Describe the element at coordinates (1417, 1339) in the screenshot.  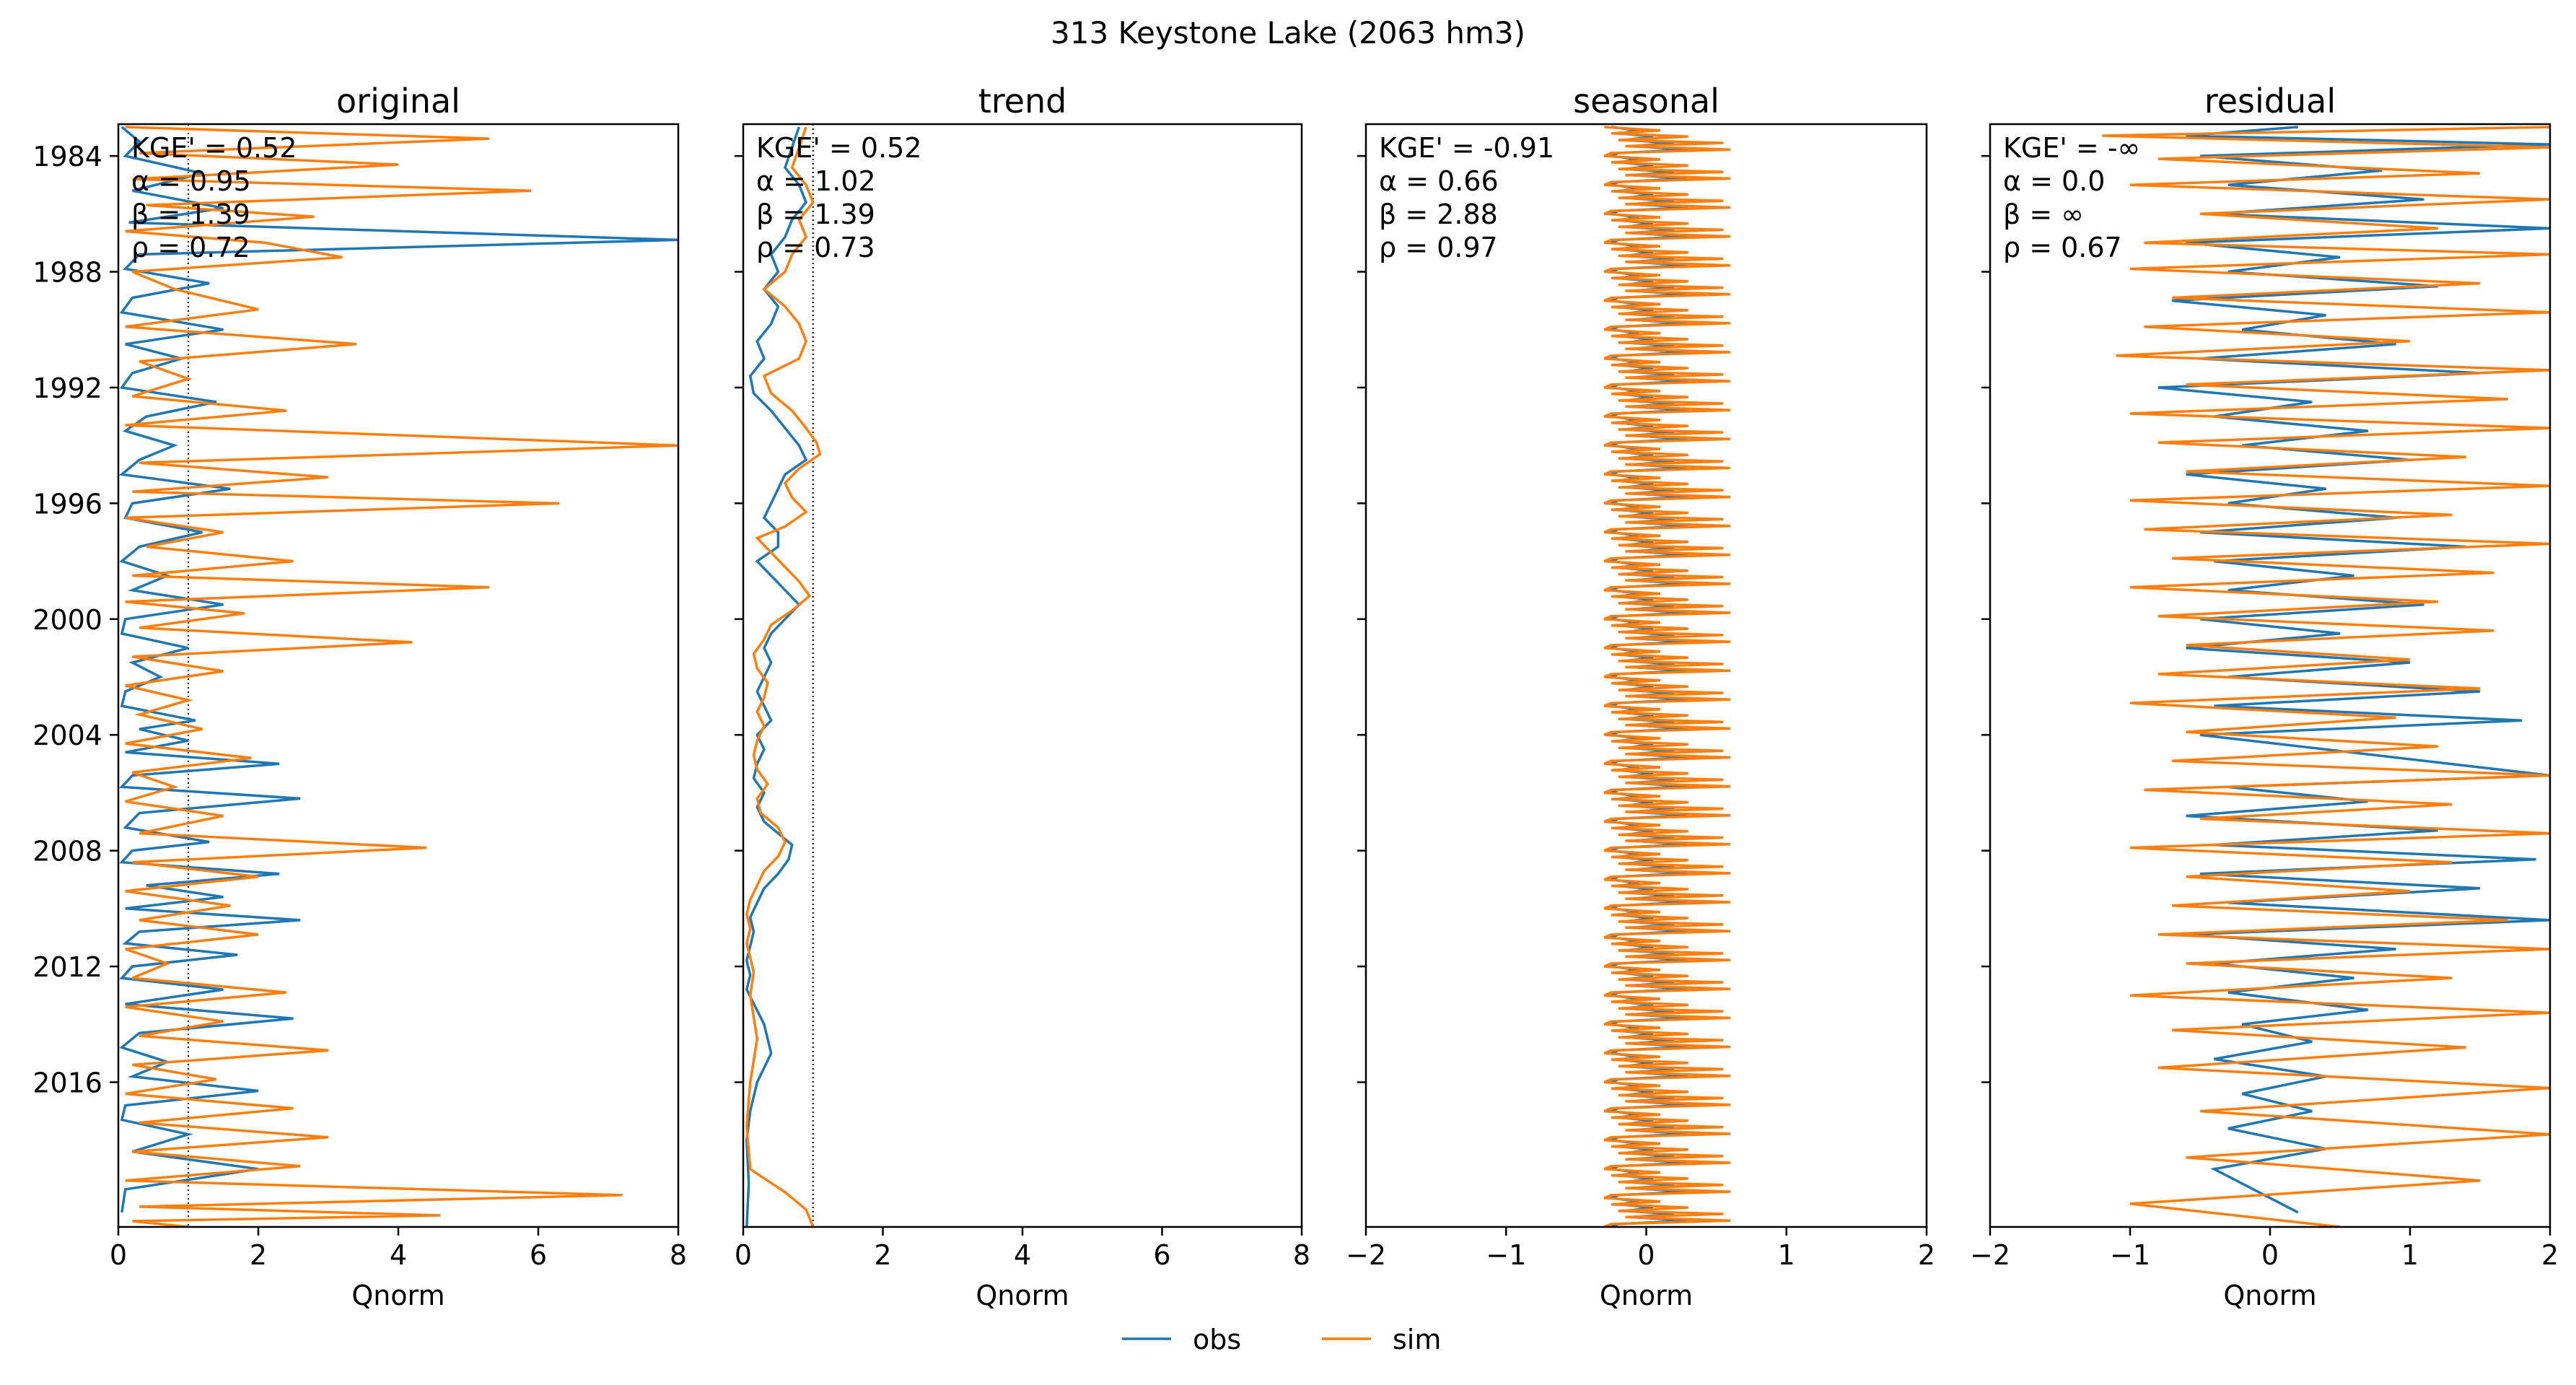
I see `legend-label-sim: sim` at that location.